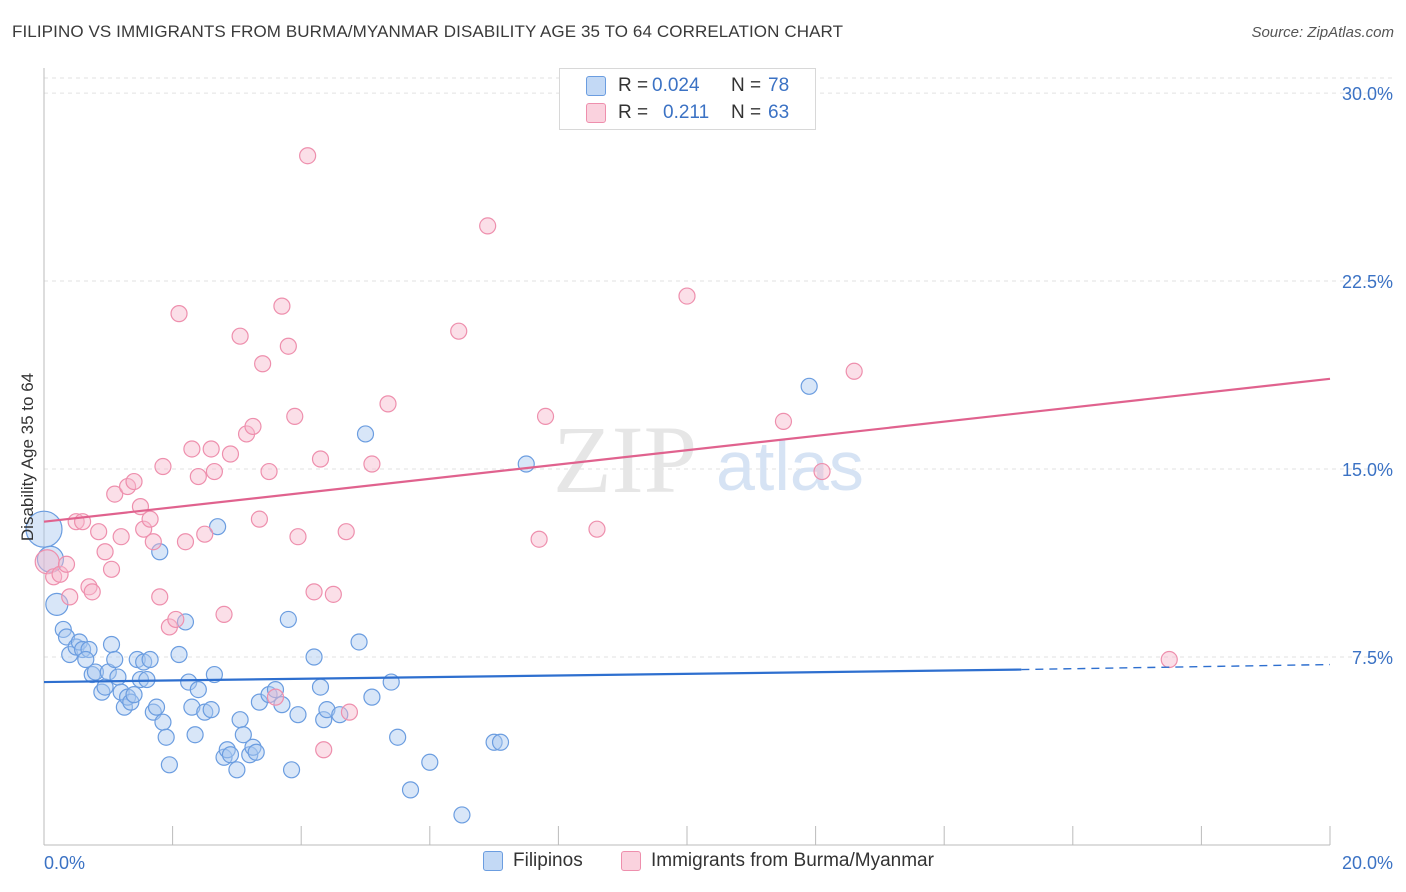 This screenshot has height=892, width=1406. I want to click on n-label: N =, so click(746, 85).